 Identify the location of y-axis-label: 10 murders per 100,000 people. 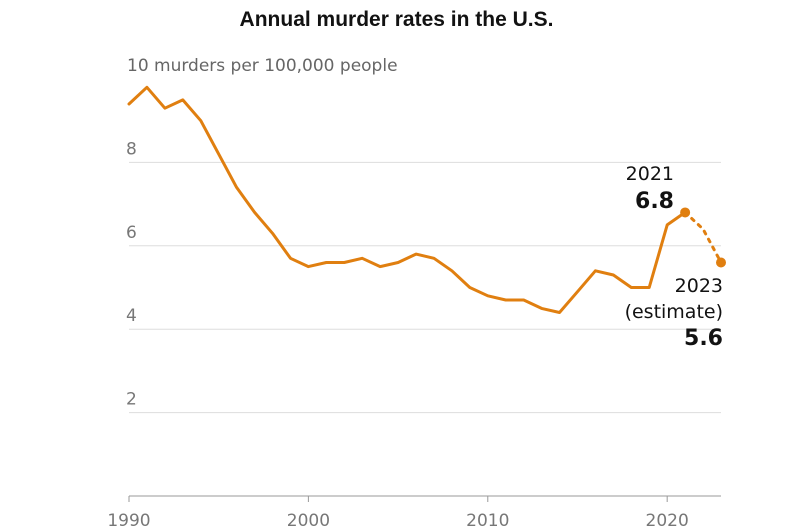
(262, 66).